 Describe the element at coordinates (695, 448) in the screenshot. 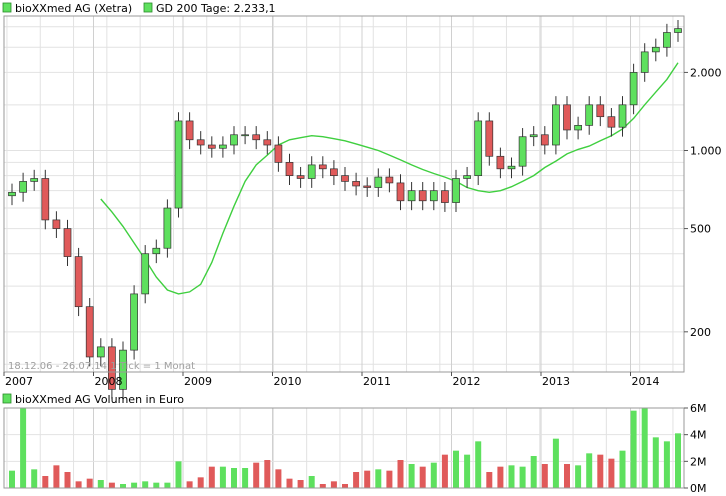

I see `volume-y-axis: 0M 2M 4M 6M` at that location.